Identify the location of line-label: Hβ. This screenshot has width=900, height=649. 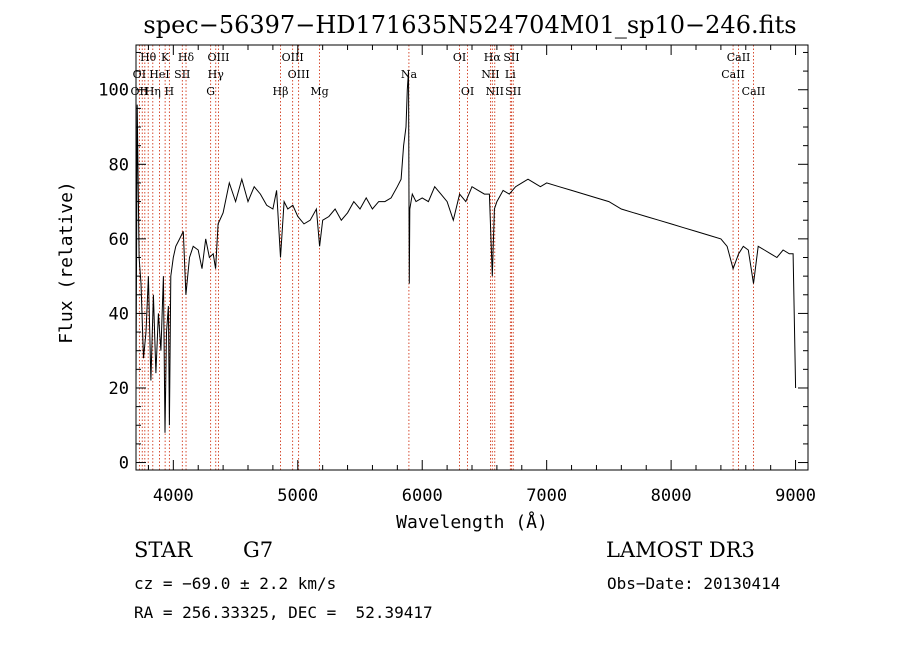
(281, 91).